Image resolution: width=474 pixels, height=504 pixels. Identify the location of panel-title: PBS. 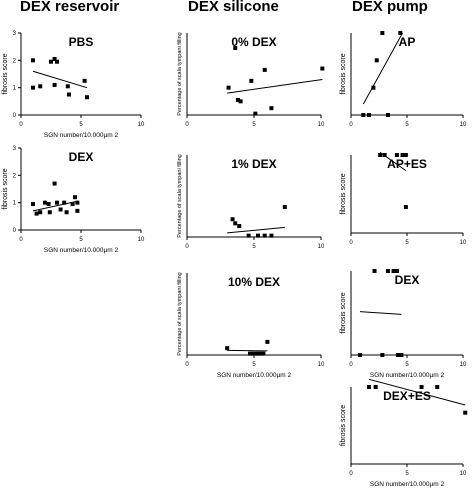
(81, 42).